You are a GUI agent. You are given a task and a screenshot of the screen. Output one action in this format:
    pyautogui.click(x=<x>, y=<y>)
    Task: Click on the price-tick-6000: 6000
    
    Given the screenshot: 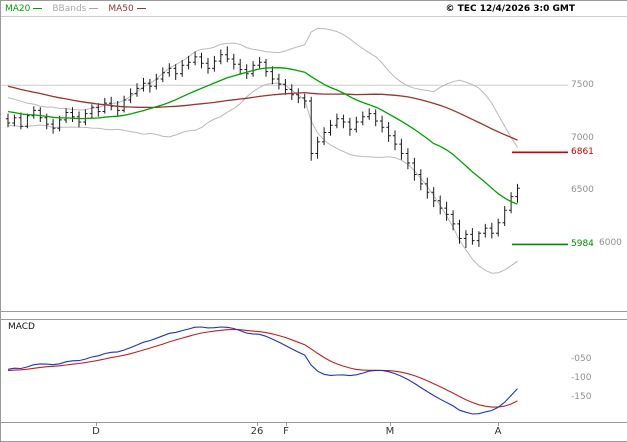 What is the action you would take?
    pyautogui.click(x=610, y=242)
    